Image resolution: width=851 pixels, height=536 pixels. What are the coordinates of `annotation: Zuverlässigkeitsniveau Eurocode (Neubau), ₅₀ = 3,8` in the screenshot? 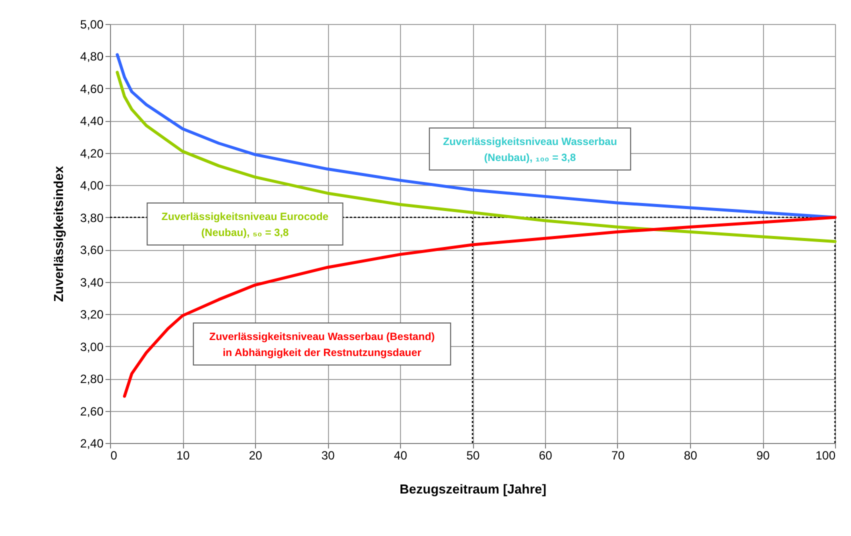 It's located at (245, 225).